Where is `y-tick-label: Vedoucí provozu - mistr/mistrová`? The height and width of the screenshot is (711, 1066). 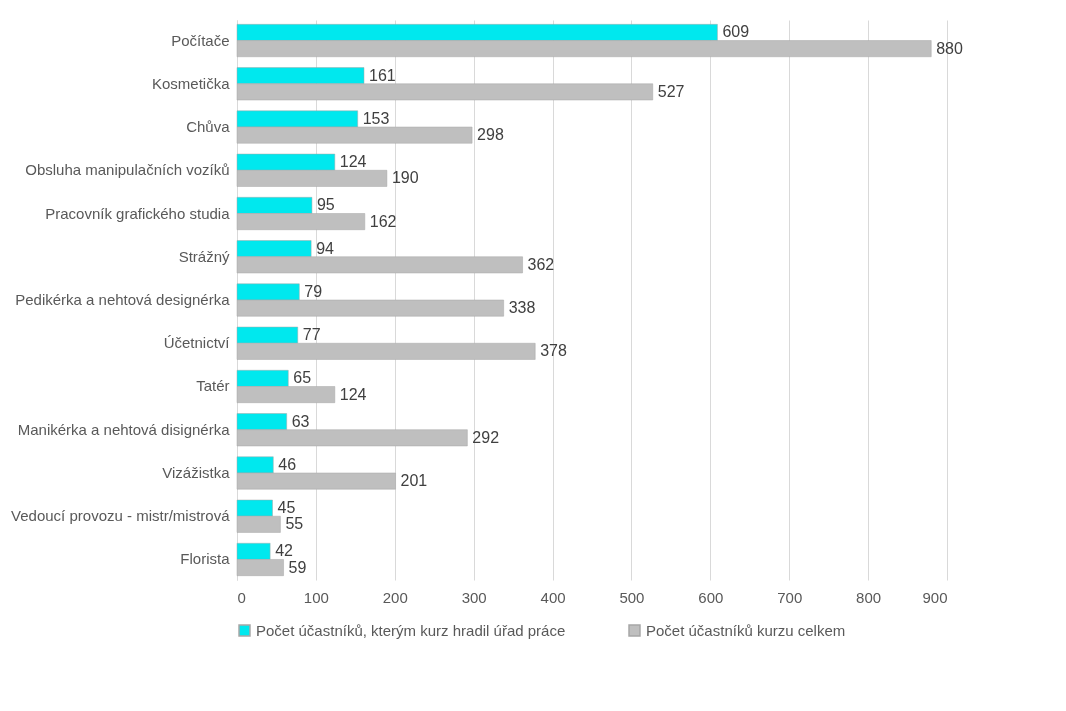
y-tick-label: Vedoucí provozu - mistr/mistrová is located at coordinates (121, 516).